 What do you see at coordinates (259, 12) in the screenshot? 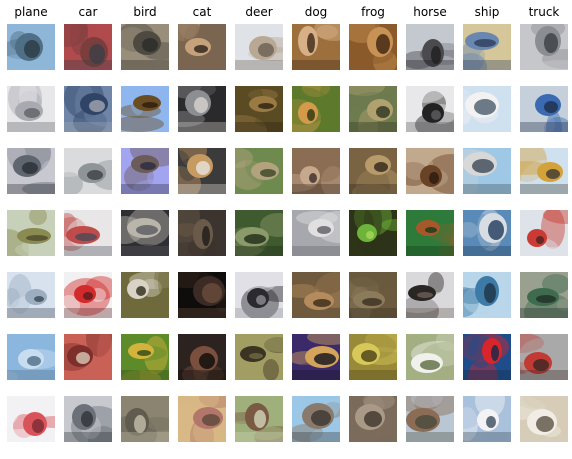
I see `class-label: deer` at bounding box center [259, 12].